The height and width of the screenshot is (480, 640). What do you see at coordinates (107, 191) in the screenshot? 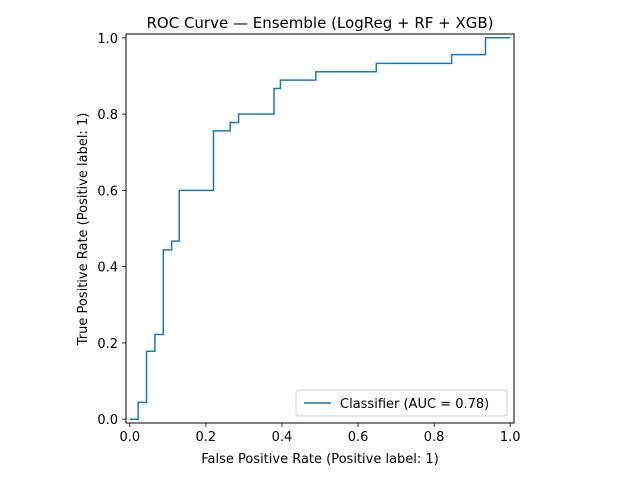
I see `y-tick-label: 0.6` at bounding box center [107, 191].